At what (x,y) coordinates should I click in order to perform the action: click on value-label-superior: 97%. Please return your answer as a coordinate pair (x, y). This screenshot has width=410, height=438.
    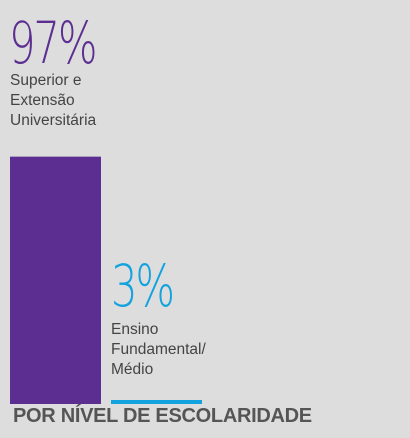
    Looking at the image, I should click on (53, 43).